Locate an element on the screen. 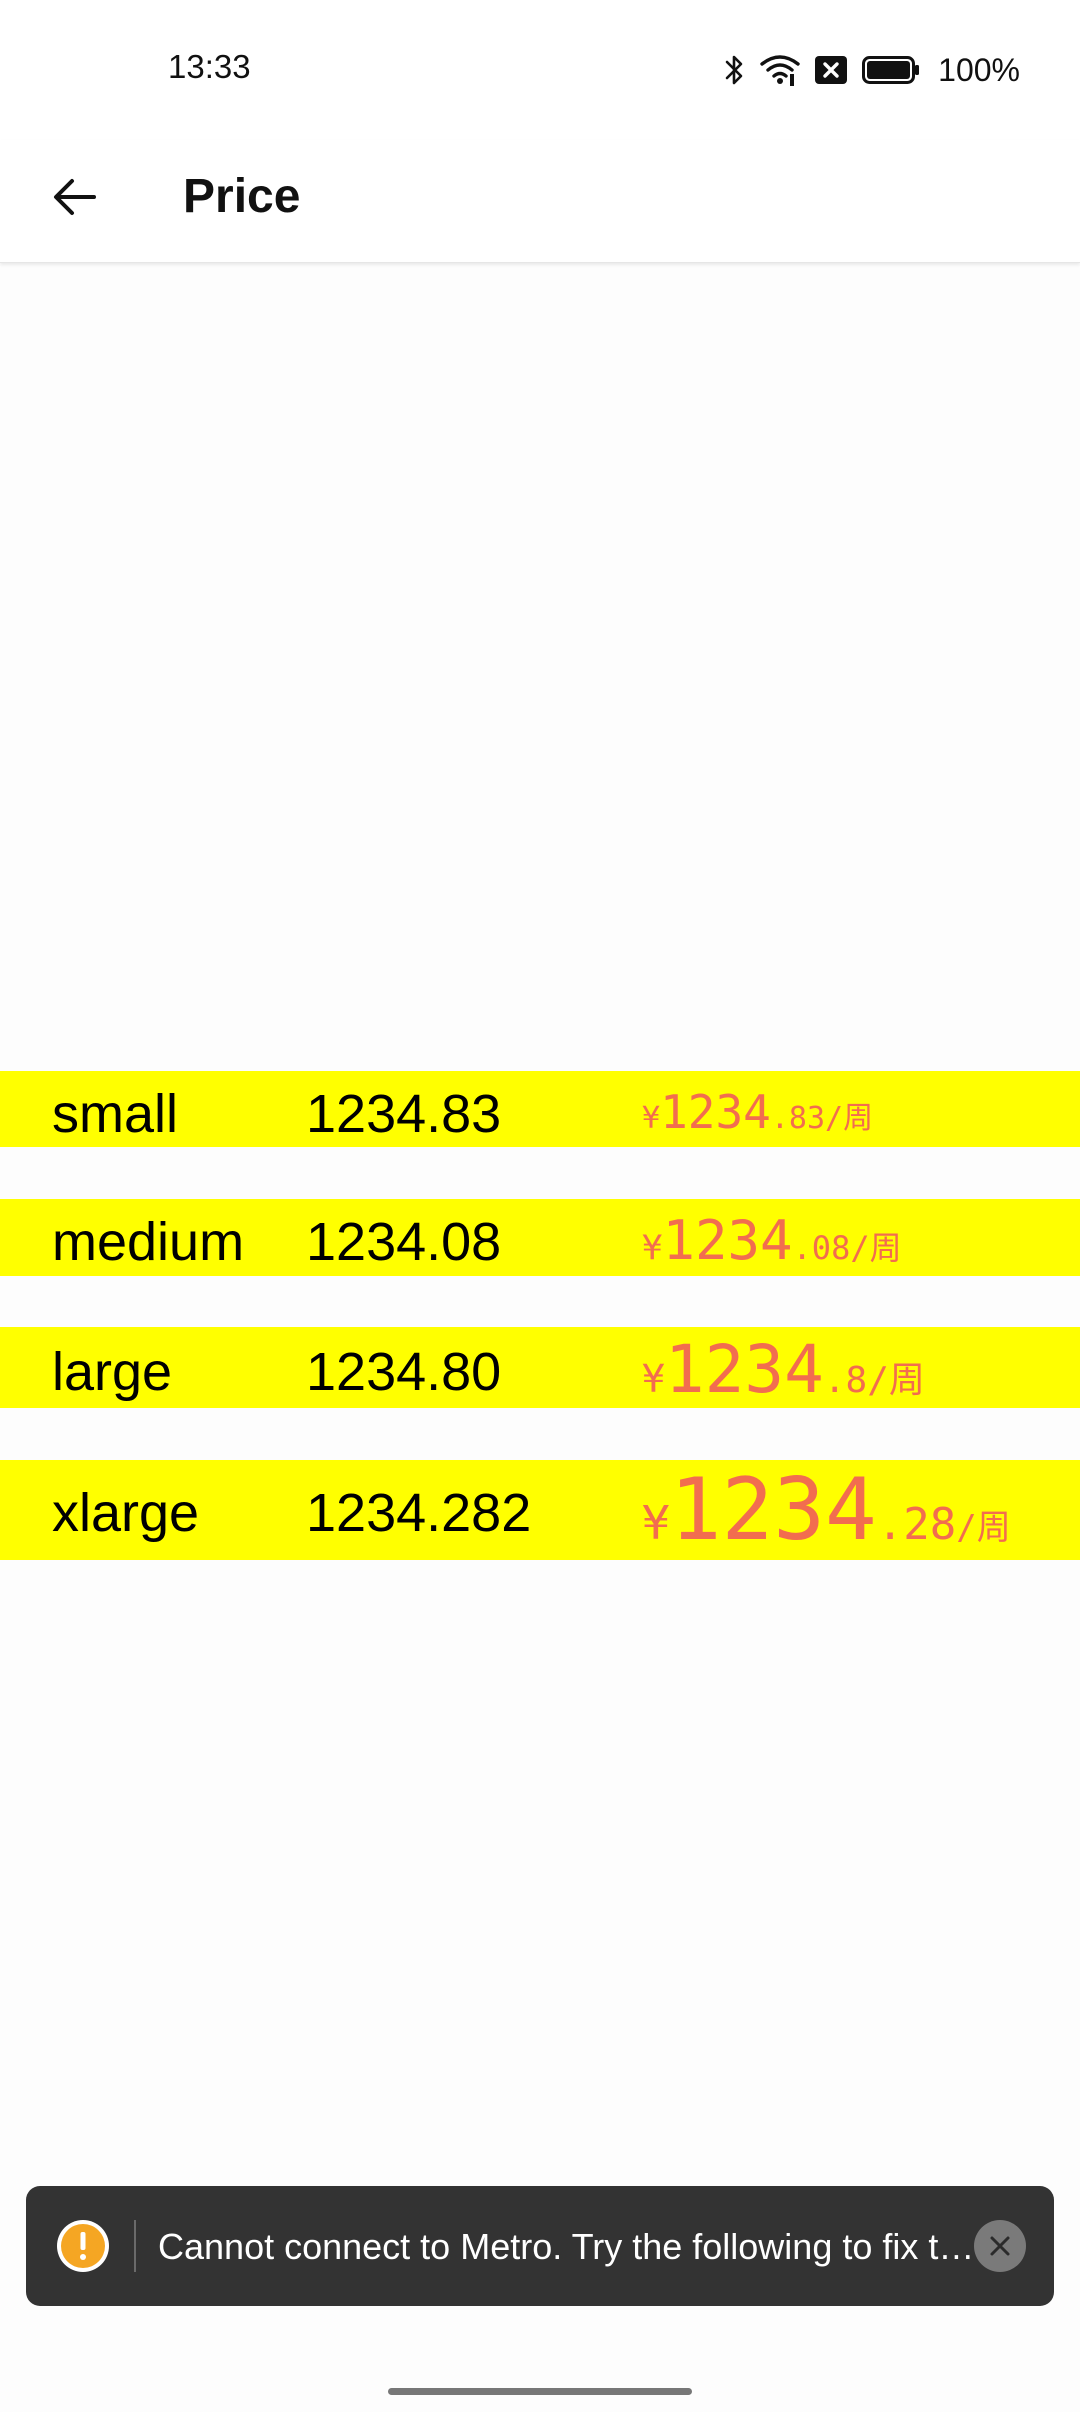  back-button is located at coordinates (75, 197).